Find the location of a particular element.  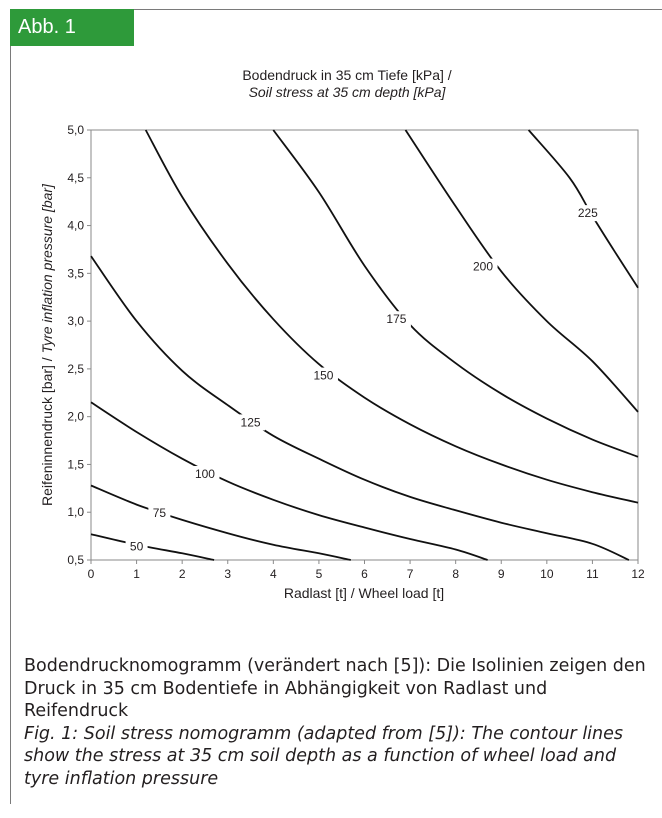

chart-title: Bodendruck in 35 cm Tiefe [kPa] / is located at coordinates (346, 75).